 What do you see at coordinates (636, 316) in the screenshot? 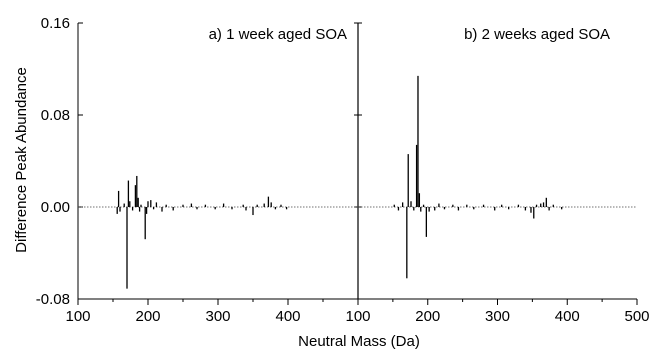
I see `panel-b-x-tick-label: 500` at bounding box center [636, 316].